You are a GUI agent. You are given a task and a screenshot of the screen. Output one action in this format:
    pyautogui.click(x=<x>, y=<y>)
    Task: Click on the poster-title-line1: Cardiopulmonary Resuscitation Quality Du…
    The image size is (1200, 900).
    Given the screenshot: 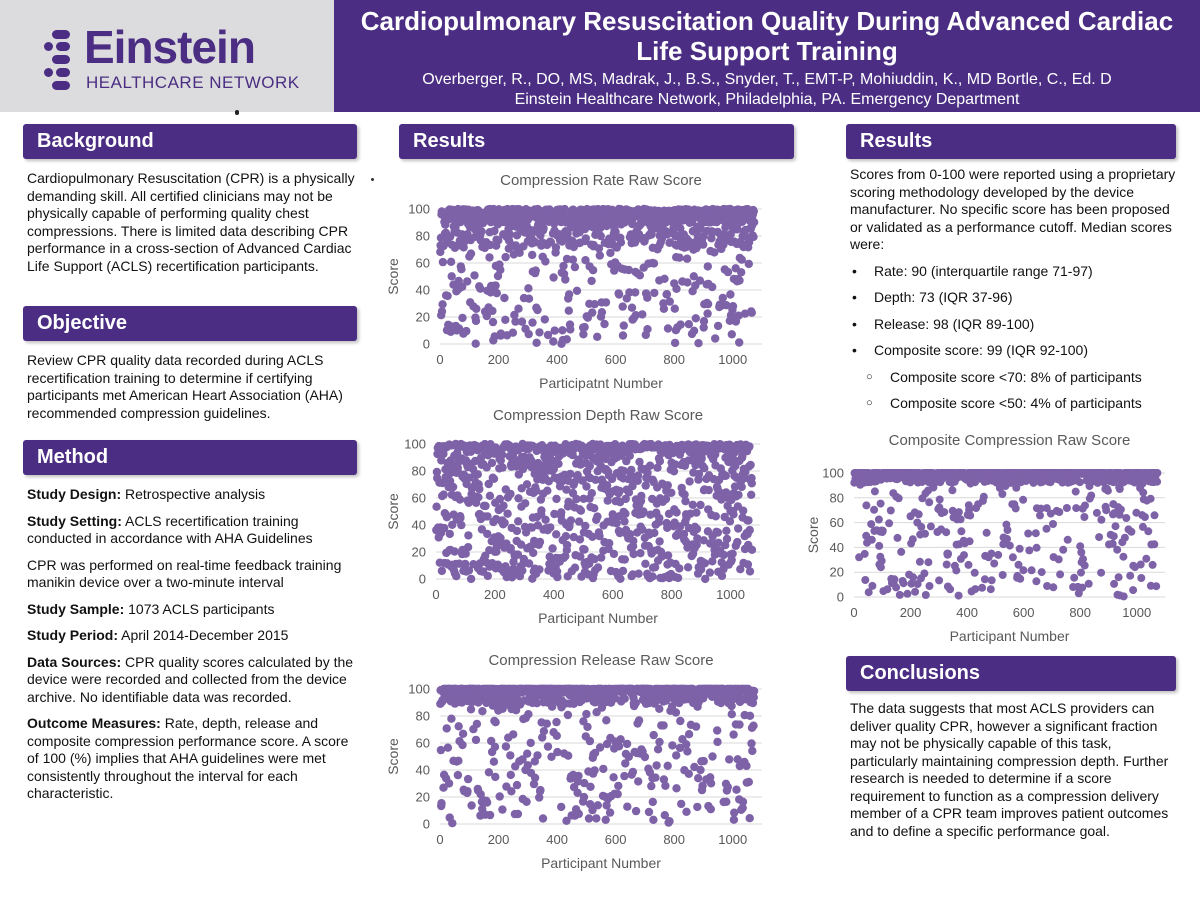 What is the action you would take?
    pyautogui.click(x=767, y=21)
    